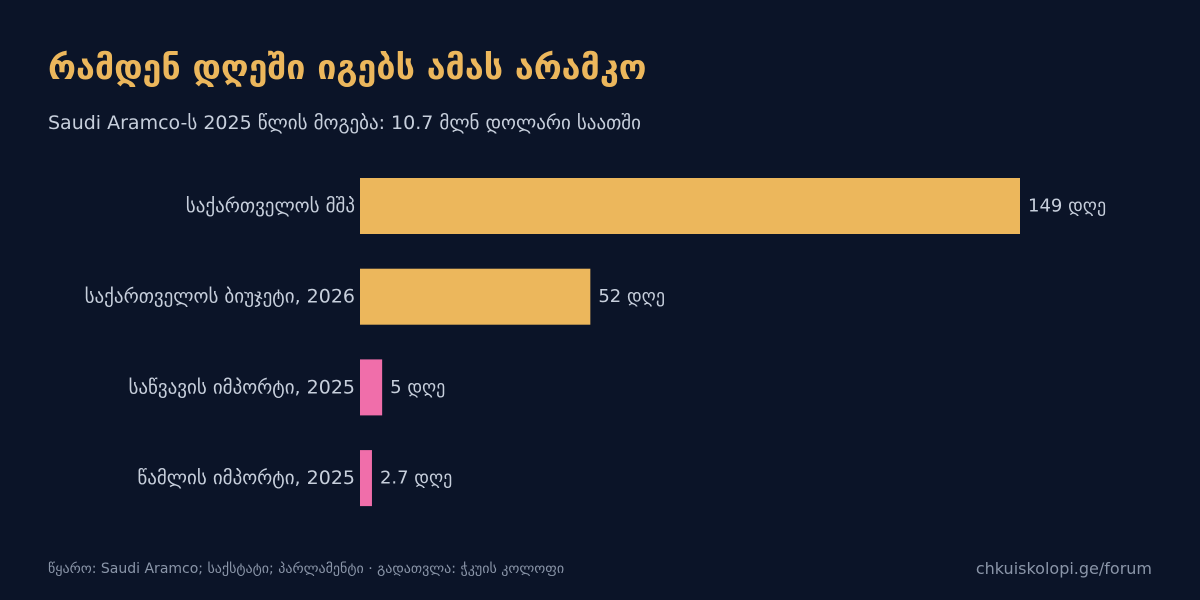 This screenshot has height=600, width=1200. I want to click on category-label: საქართველოს მშპ, so click(270, 206).